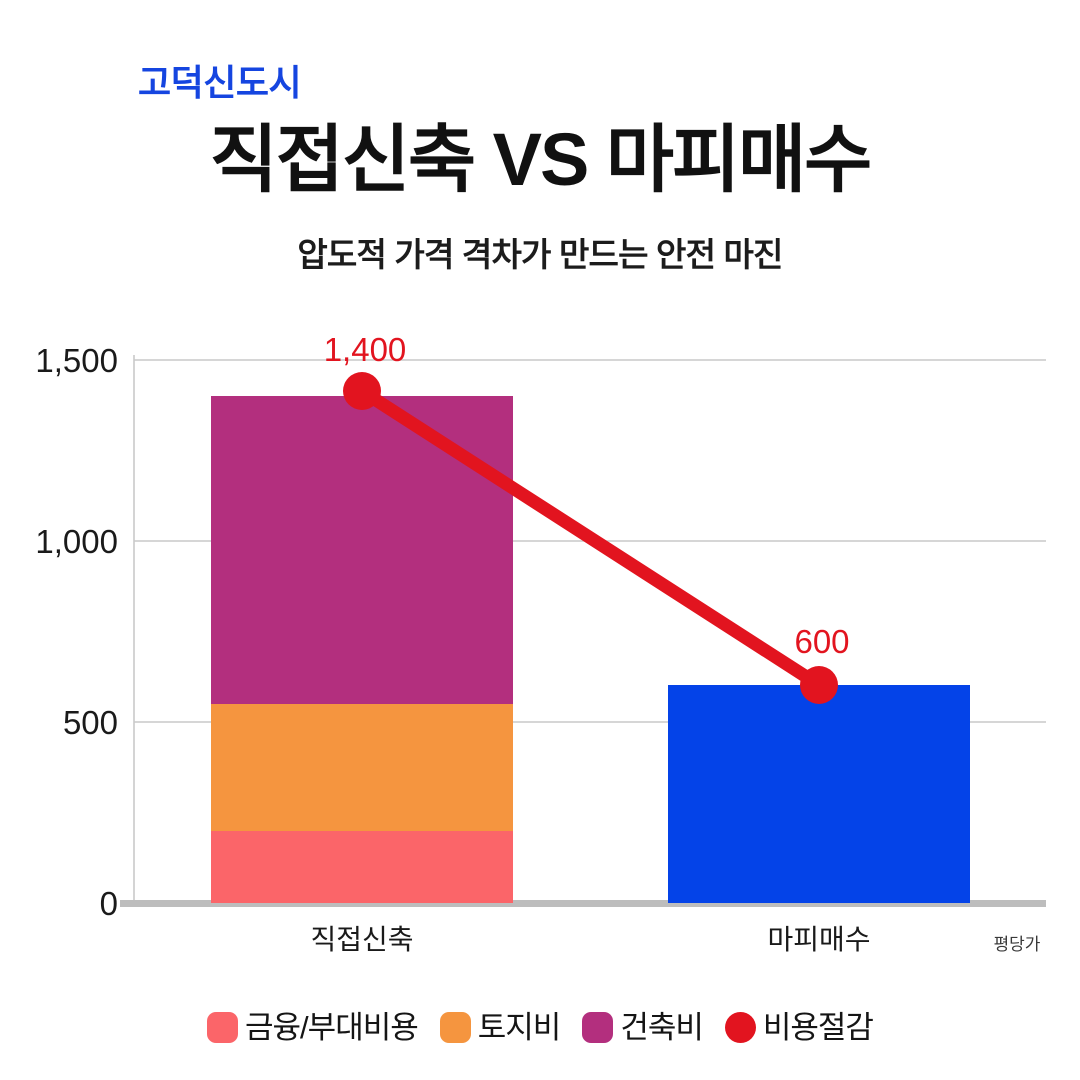 Image resolution: width=1080 pixels, height=1080 pixels. Describe the element at coordinates (109, 903) in the screenshot. I see `y-tick-0: 0` at that location.